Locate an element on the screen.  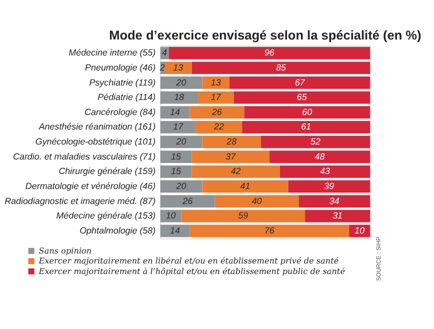
data-label: 96 is located at coordinates (269, 53).